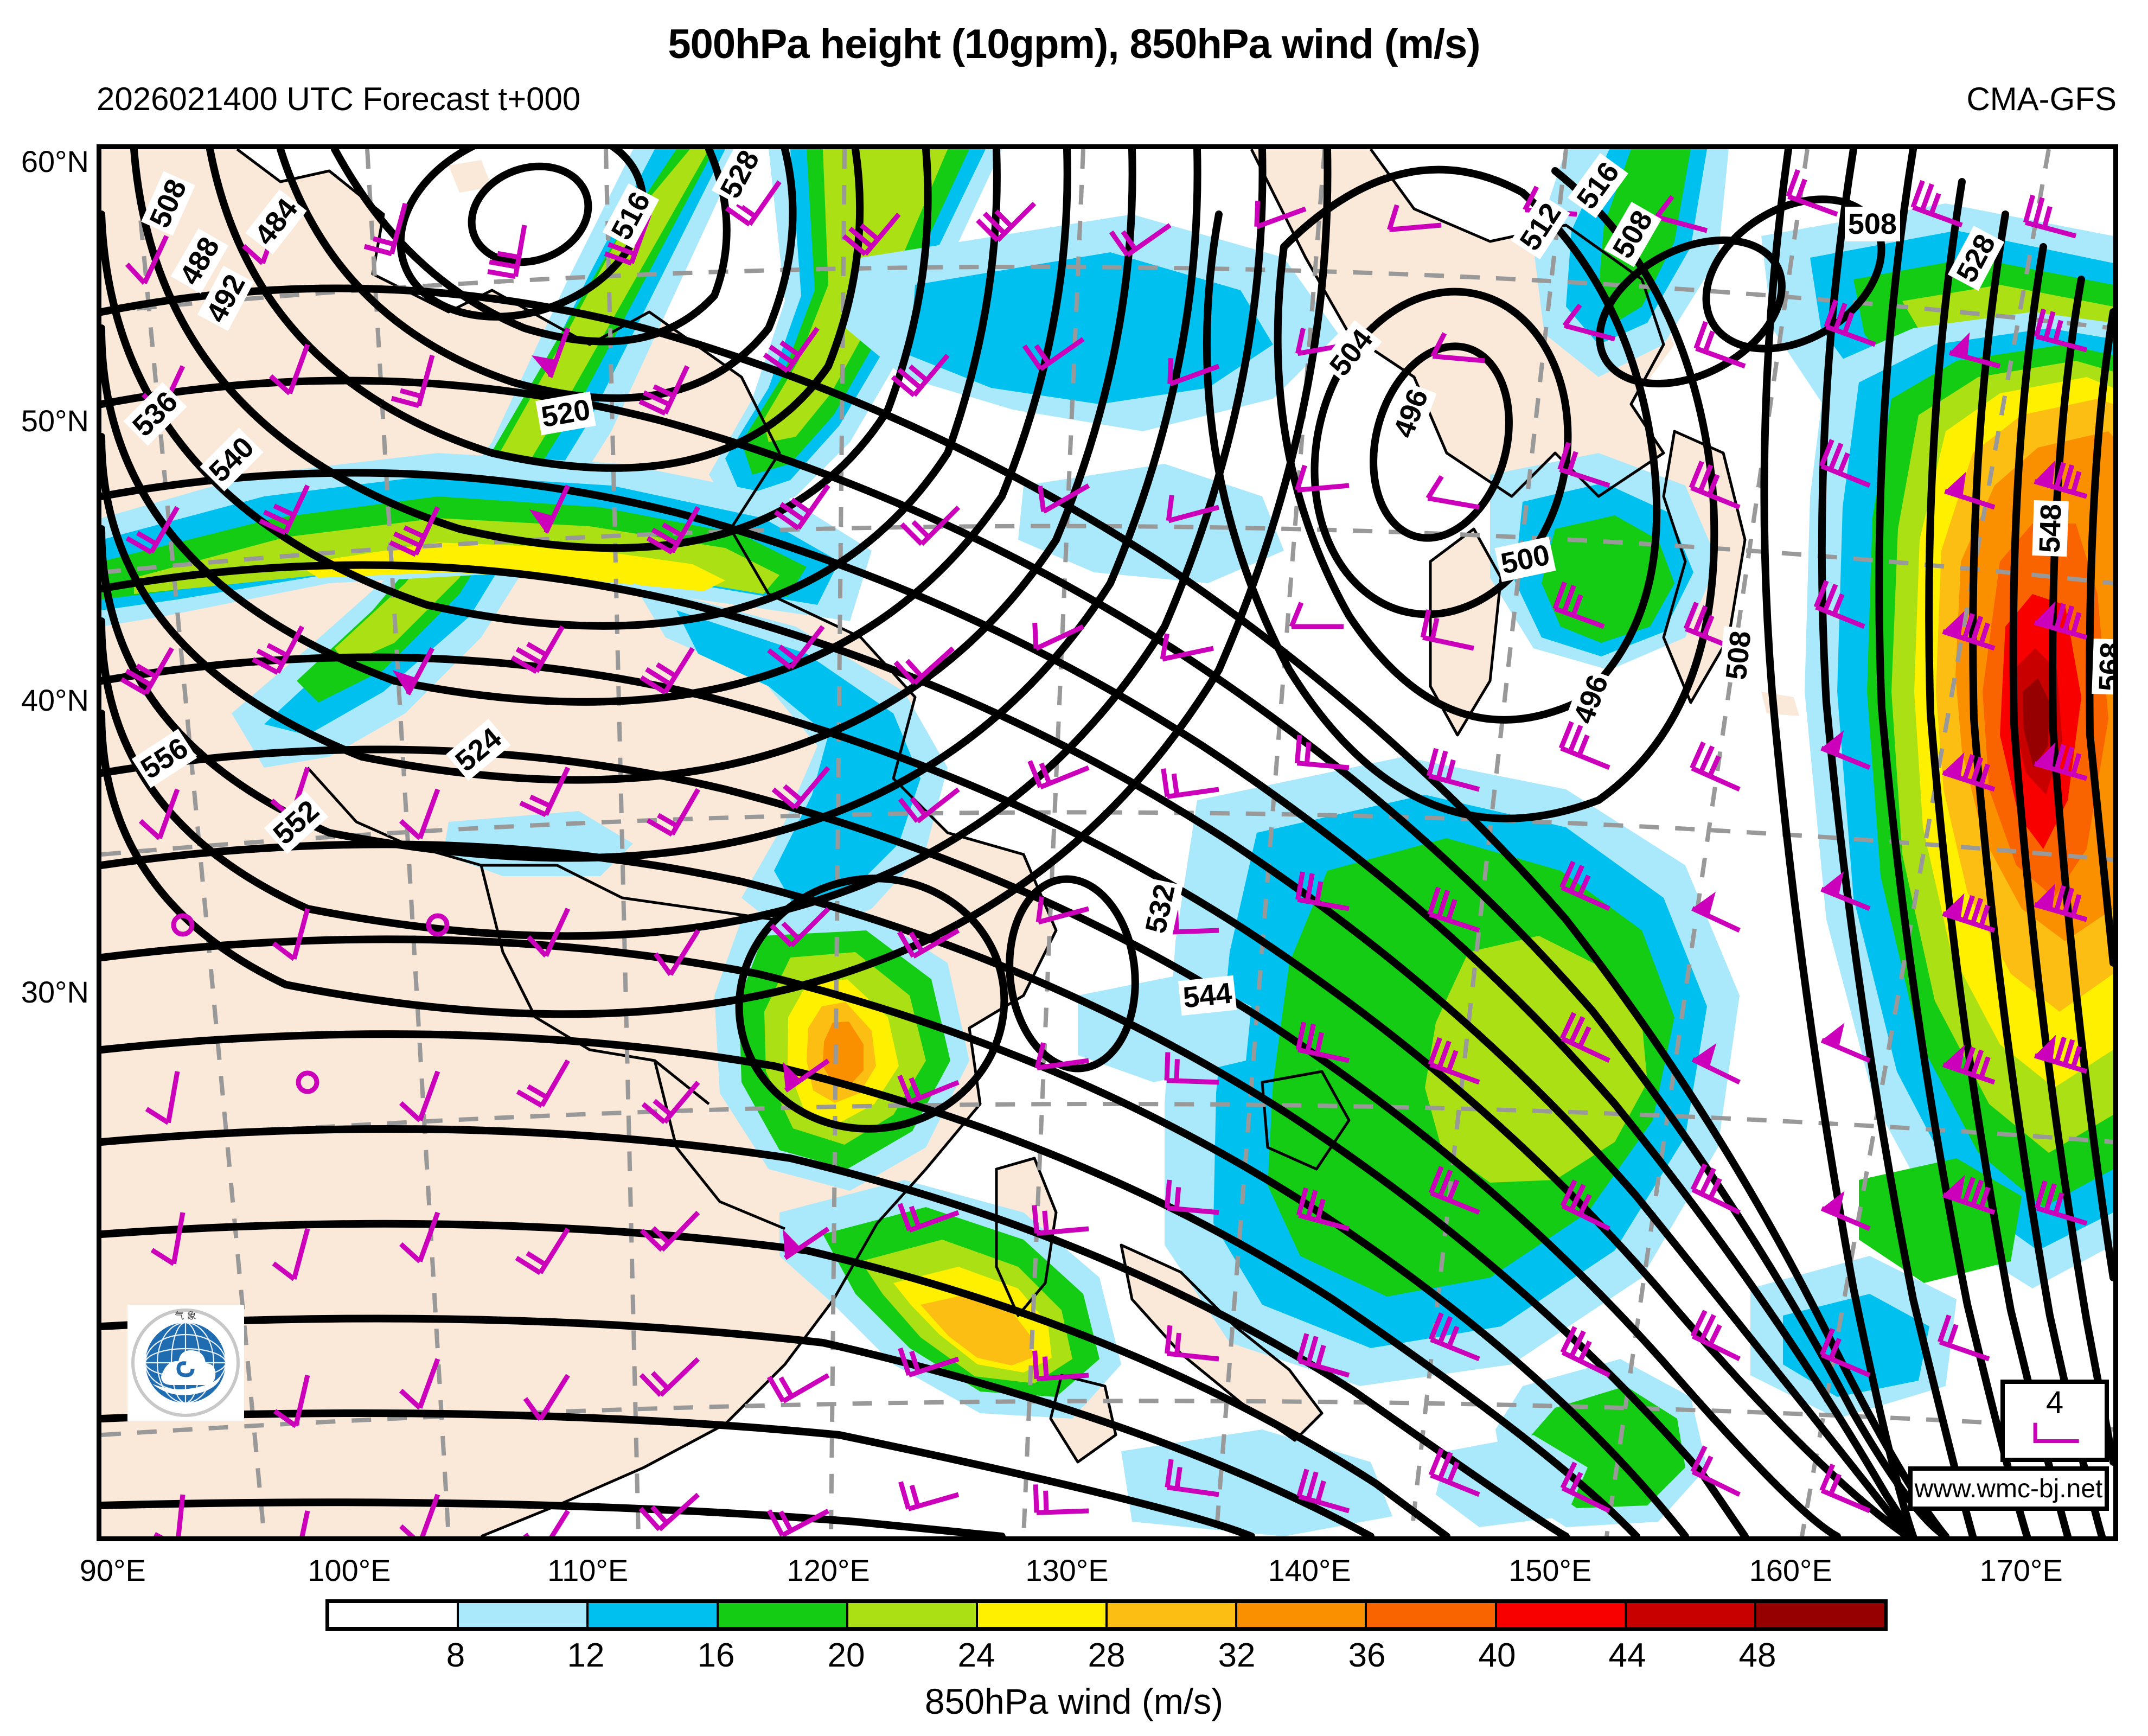 The width and height of the screenshot is (2148, 1736). I want to click on colorbar-tick-12: 12, so click(586, 1655).